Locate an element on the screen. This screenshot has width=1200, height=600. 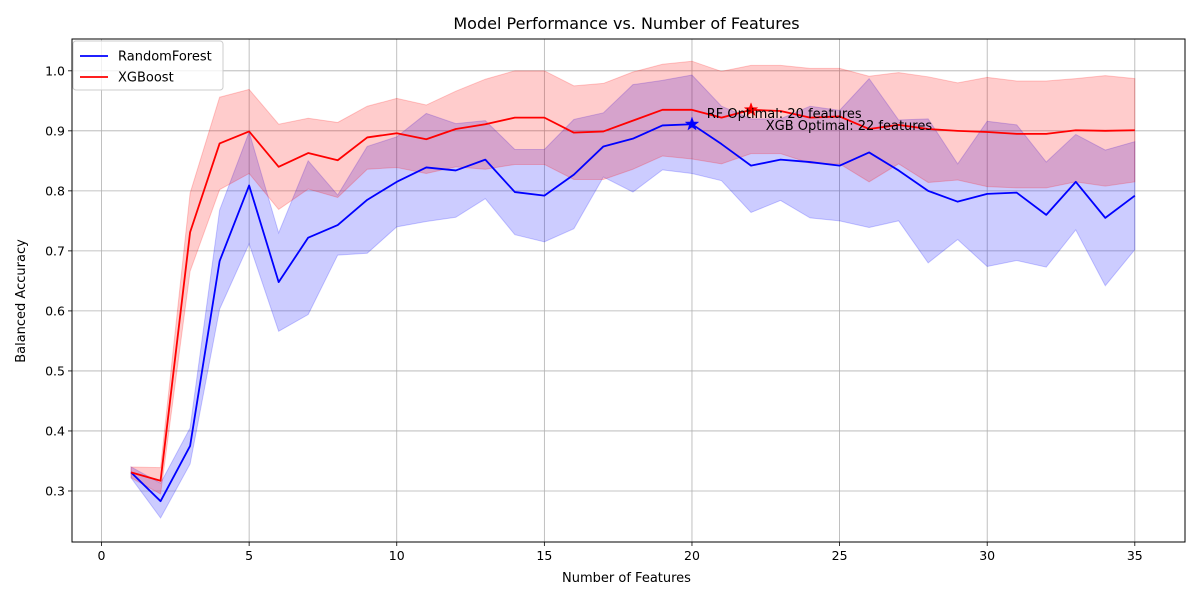
y-tick-label: 0.7 is located at coordinates (55, 250).